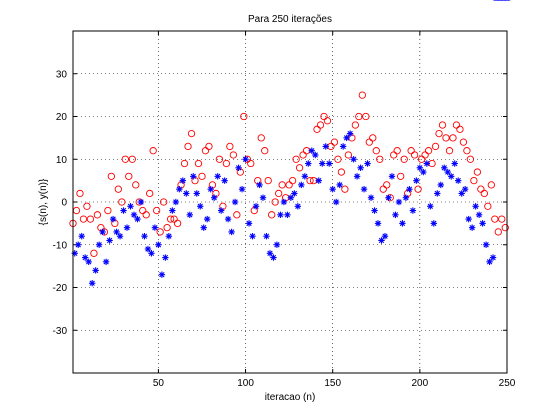  I want to click on y-tick-label: -20, so click(60, 288).